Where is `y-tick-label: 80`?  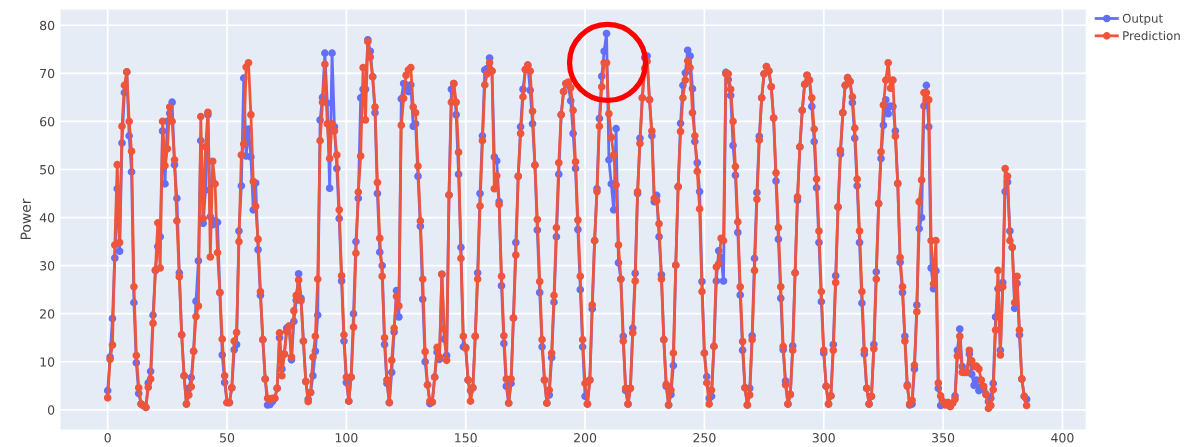 y-tick-label: 80 is located at coordinates (47, 25).